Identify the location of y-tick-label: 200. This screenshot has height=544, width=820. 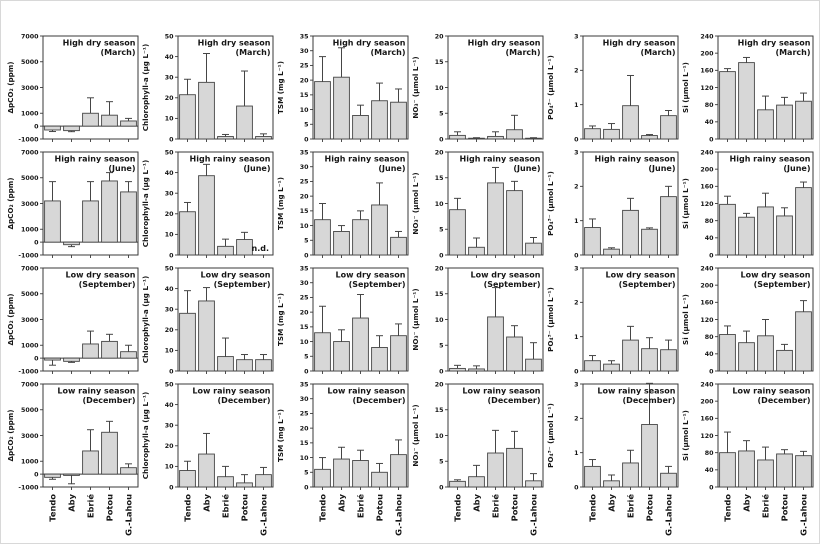
(707, 285).